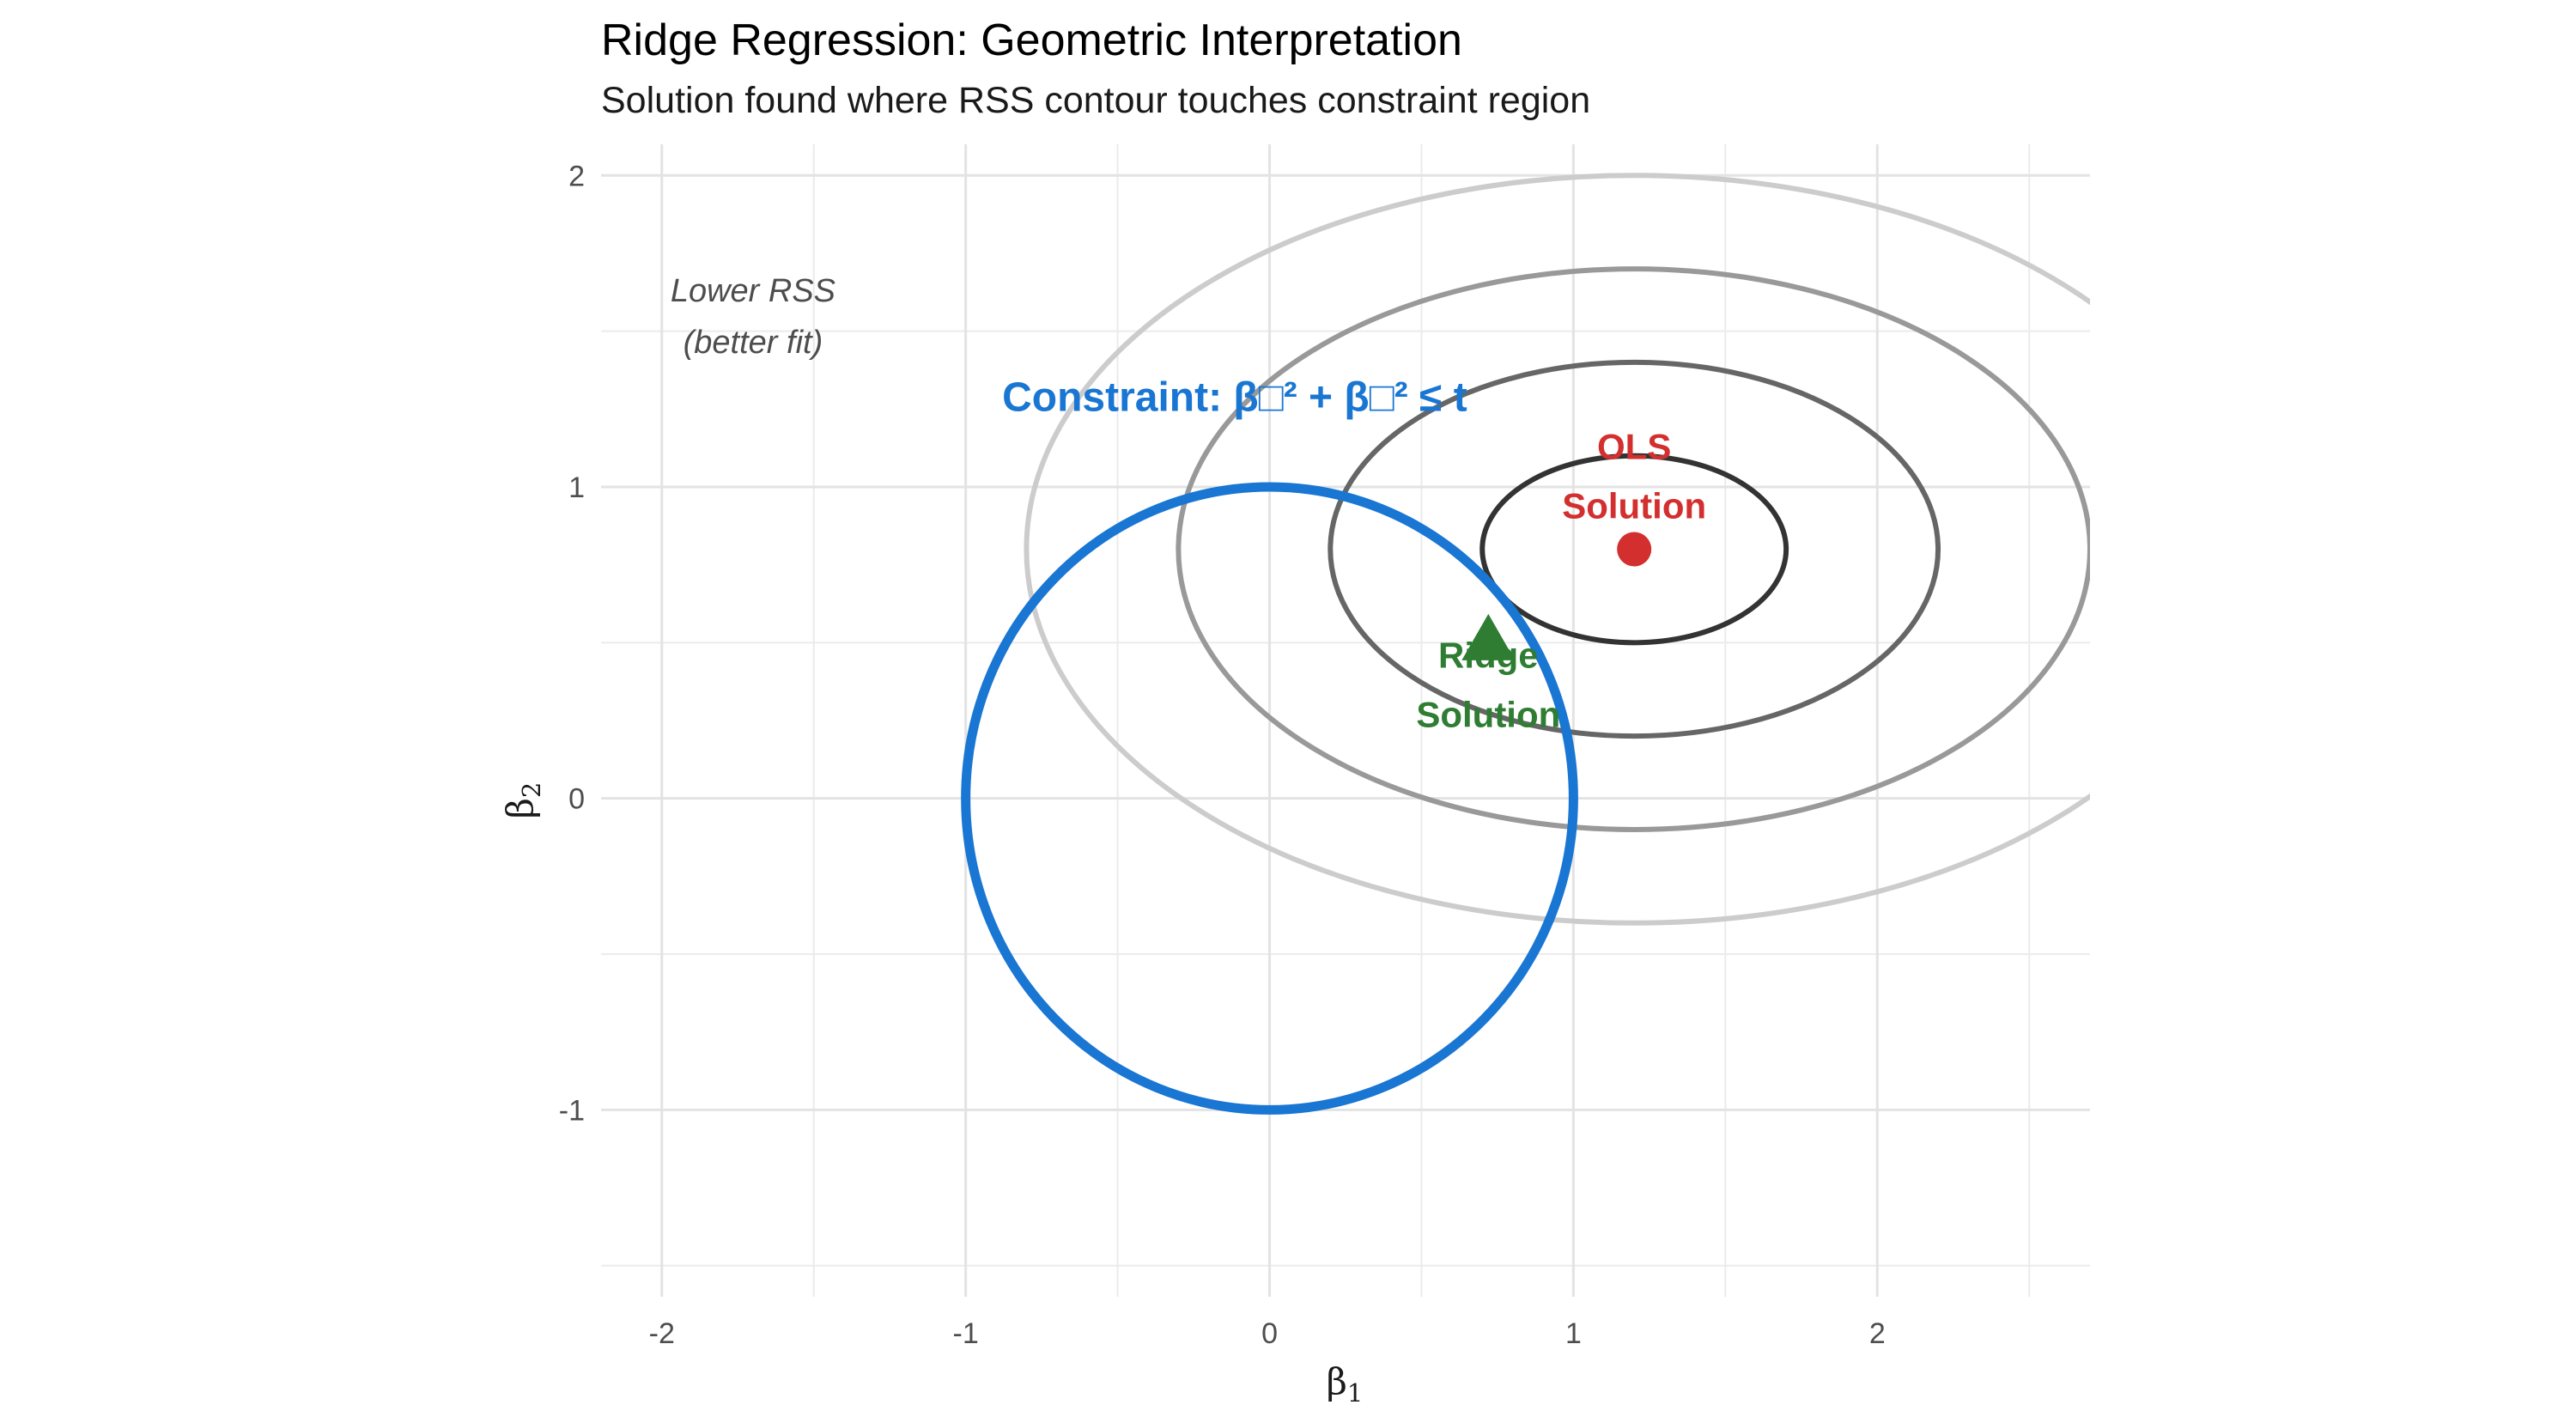 This screenshot has height=1417, width=2576. What do you see at coordinates (1488, 714) in the screenshot?
I see `ridge-label-line-2: Solution` at bounding box center [1488, 714].